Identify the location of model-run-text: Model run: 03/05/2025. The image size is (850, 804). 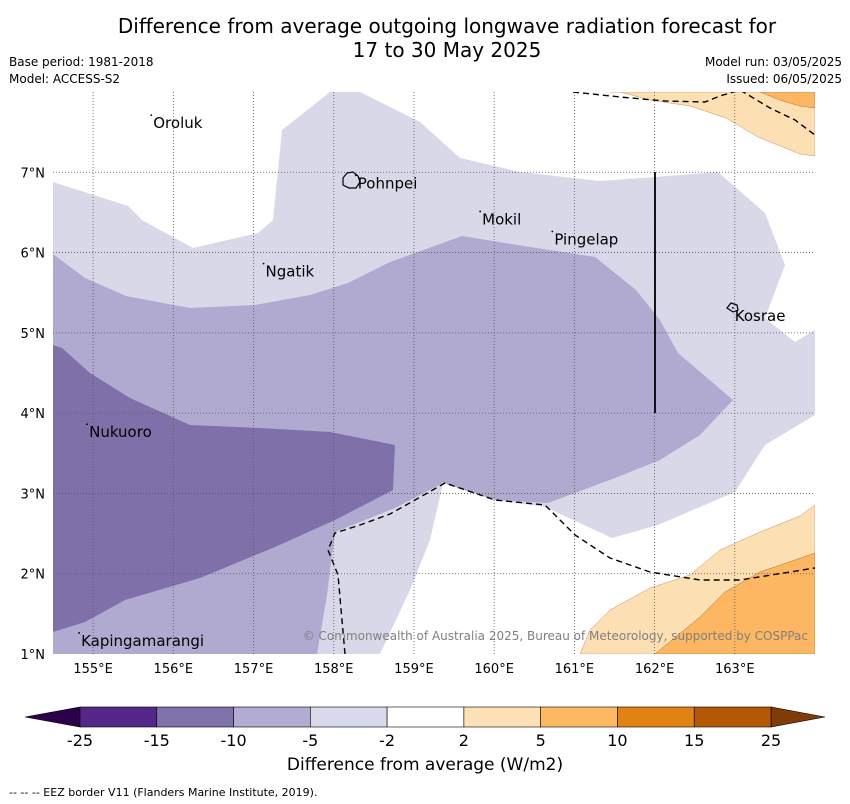
(773, 62).